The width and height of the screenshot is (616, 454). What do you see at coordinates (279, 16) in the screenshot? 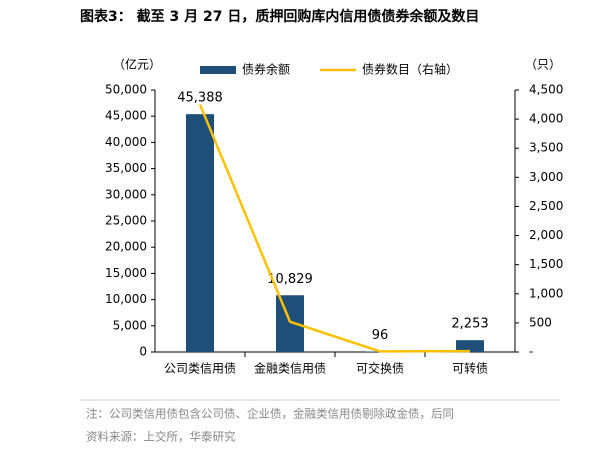
I see `chart-title: 图表3： 截至 3 月 27 日，质押回购库内信用债债券余额及数目` at bounding box center [279, 16].